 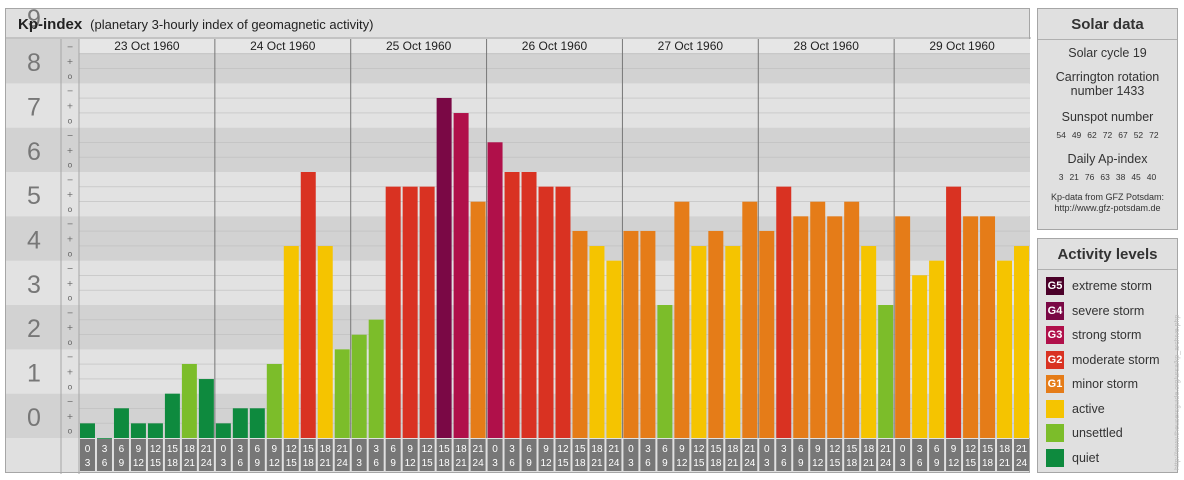 What do you see at coordinates (1123, 135) in the screenshot?
I see `sunspot-value-4: 67` at bounding box center [1123, 135].